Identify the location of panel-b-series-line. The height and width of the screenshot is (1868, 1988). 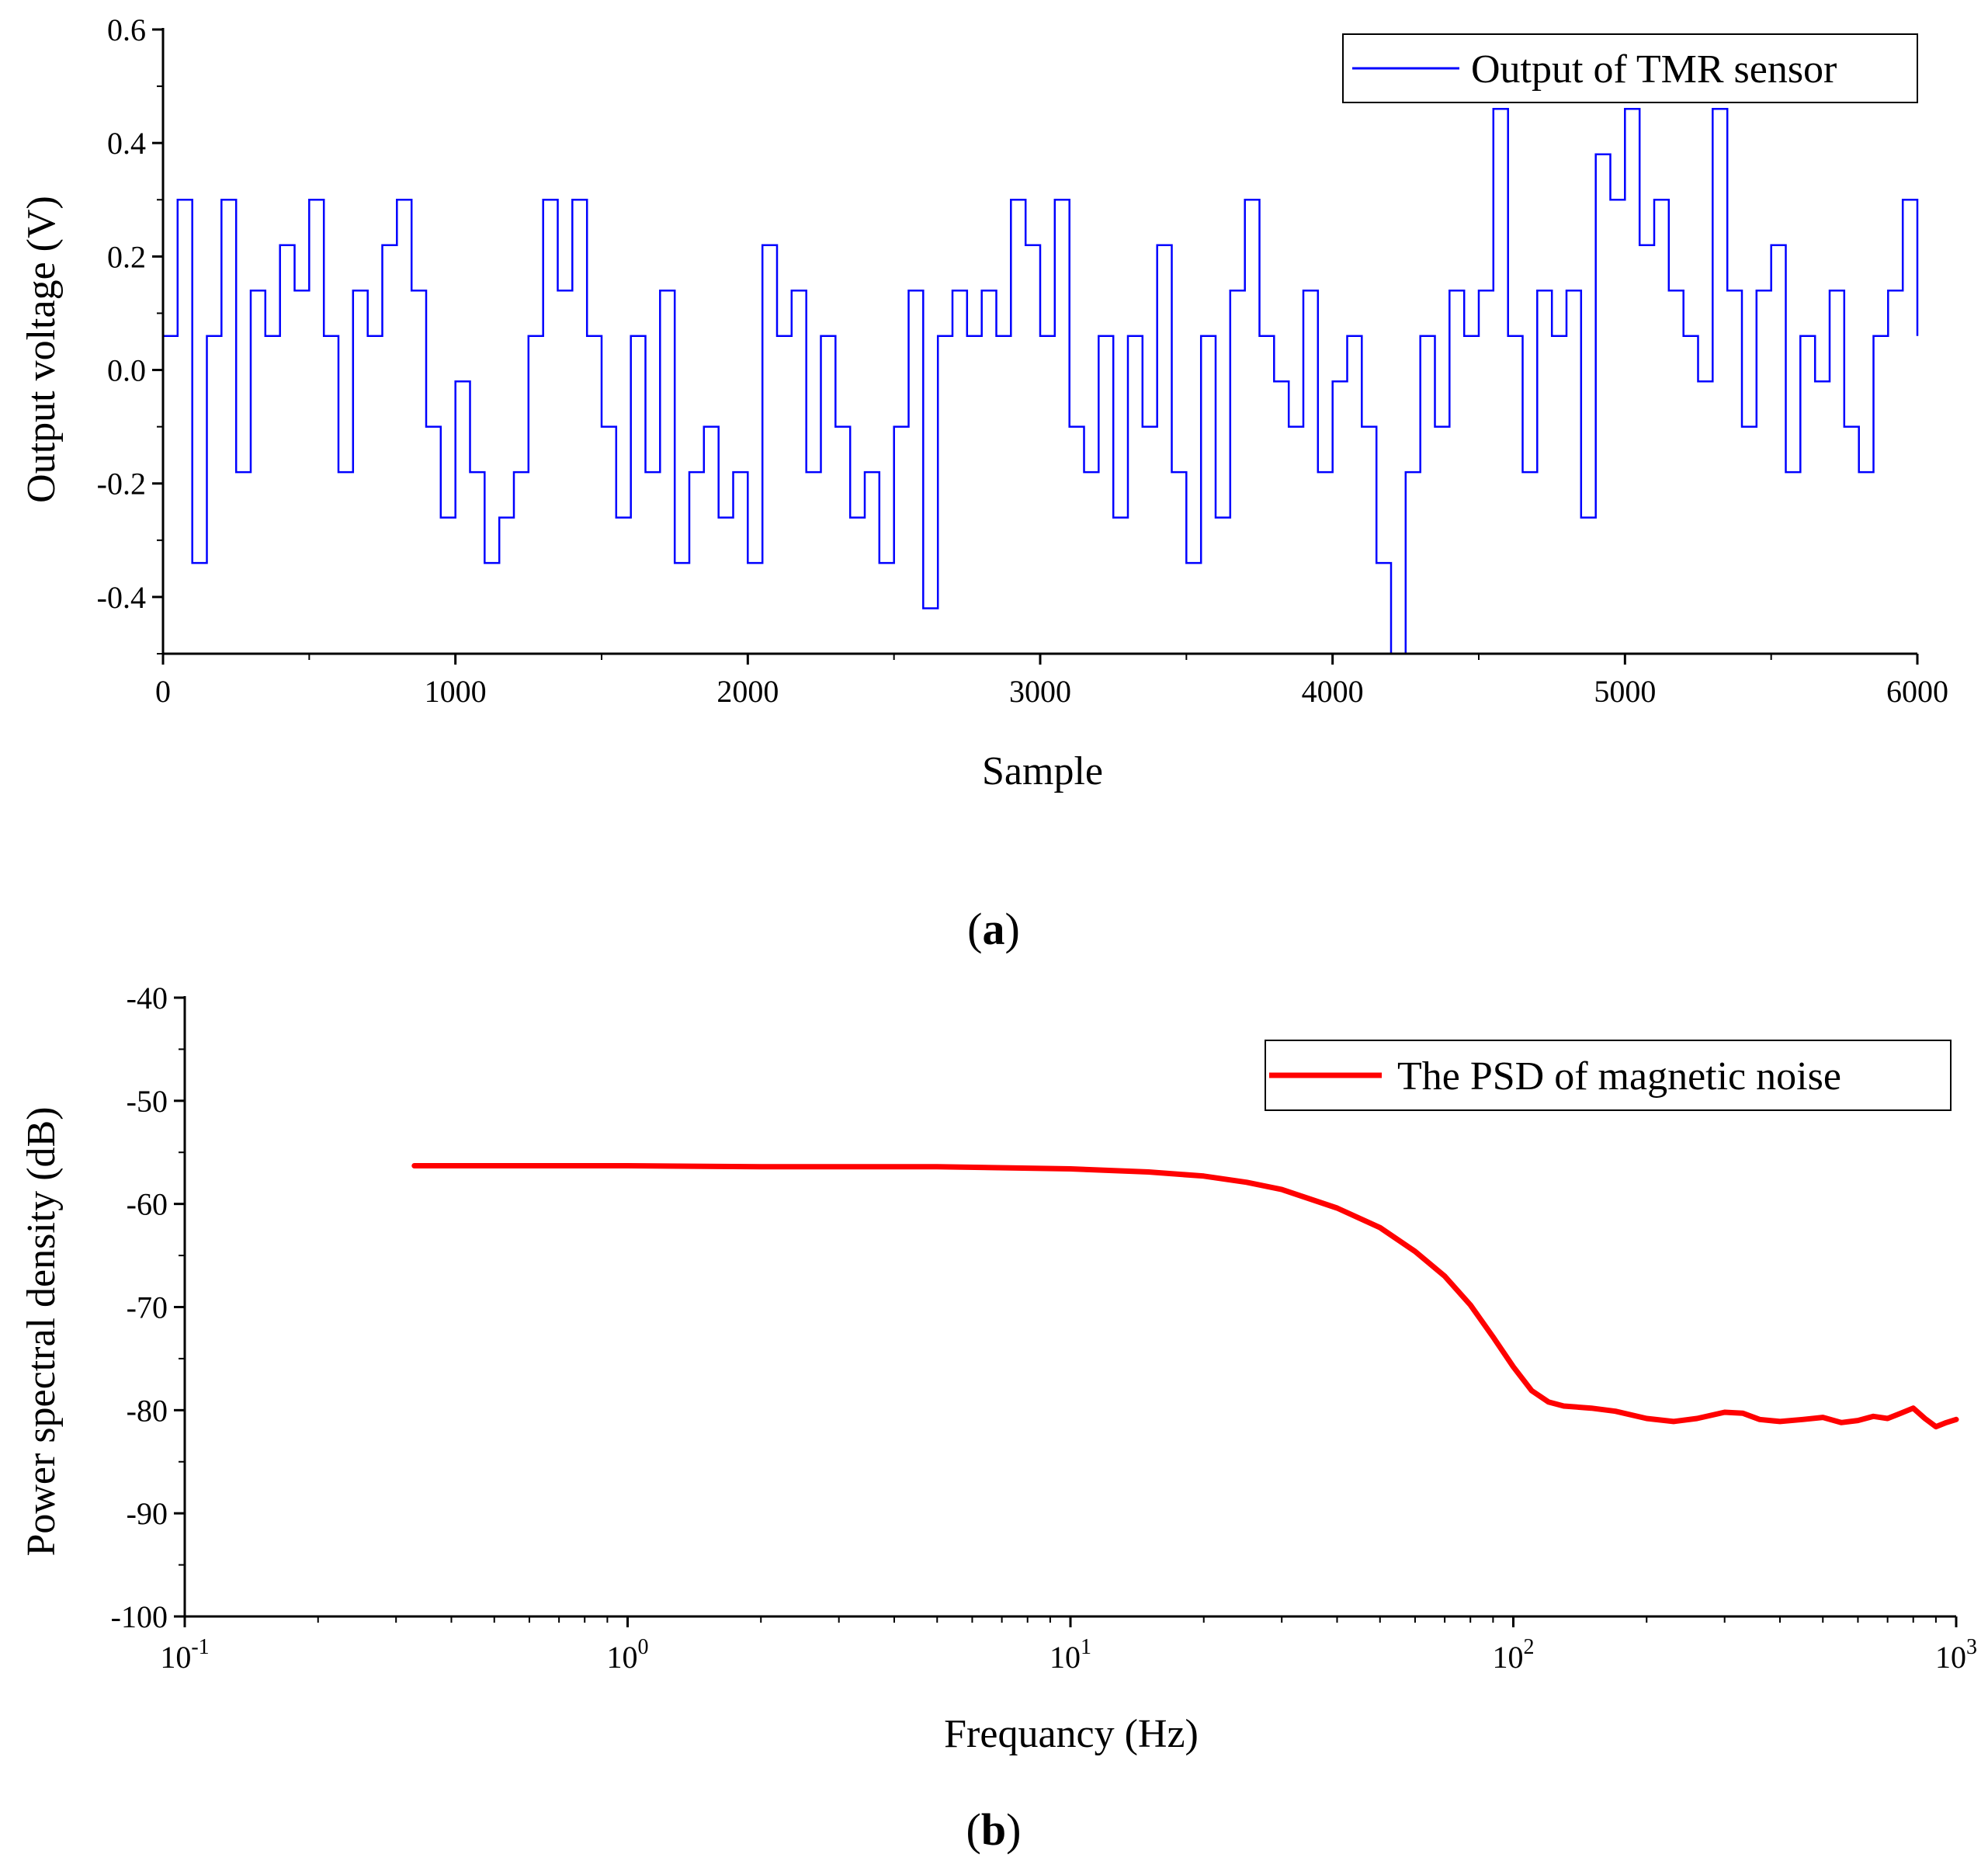
(1185, 1296).